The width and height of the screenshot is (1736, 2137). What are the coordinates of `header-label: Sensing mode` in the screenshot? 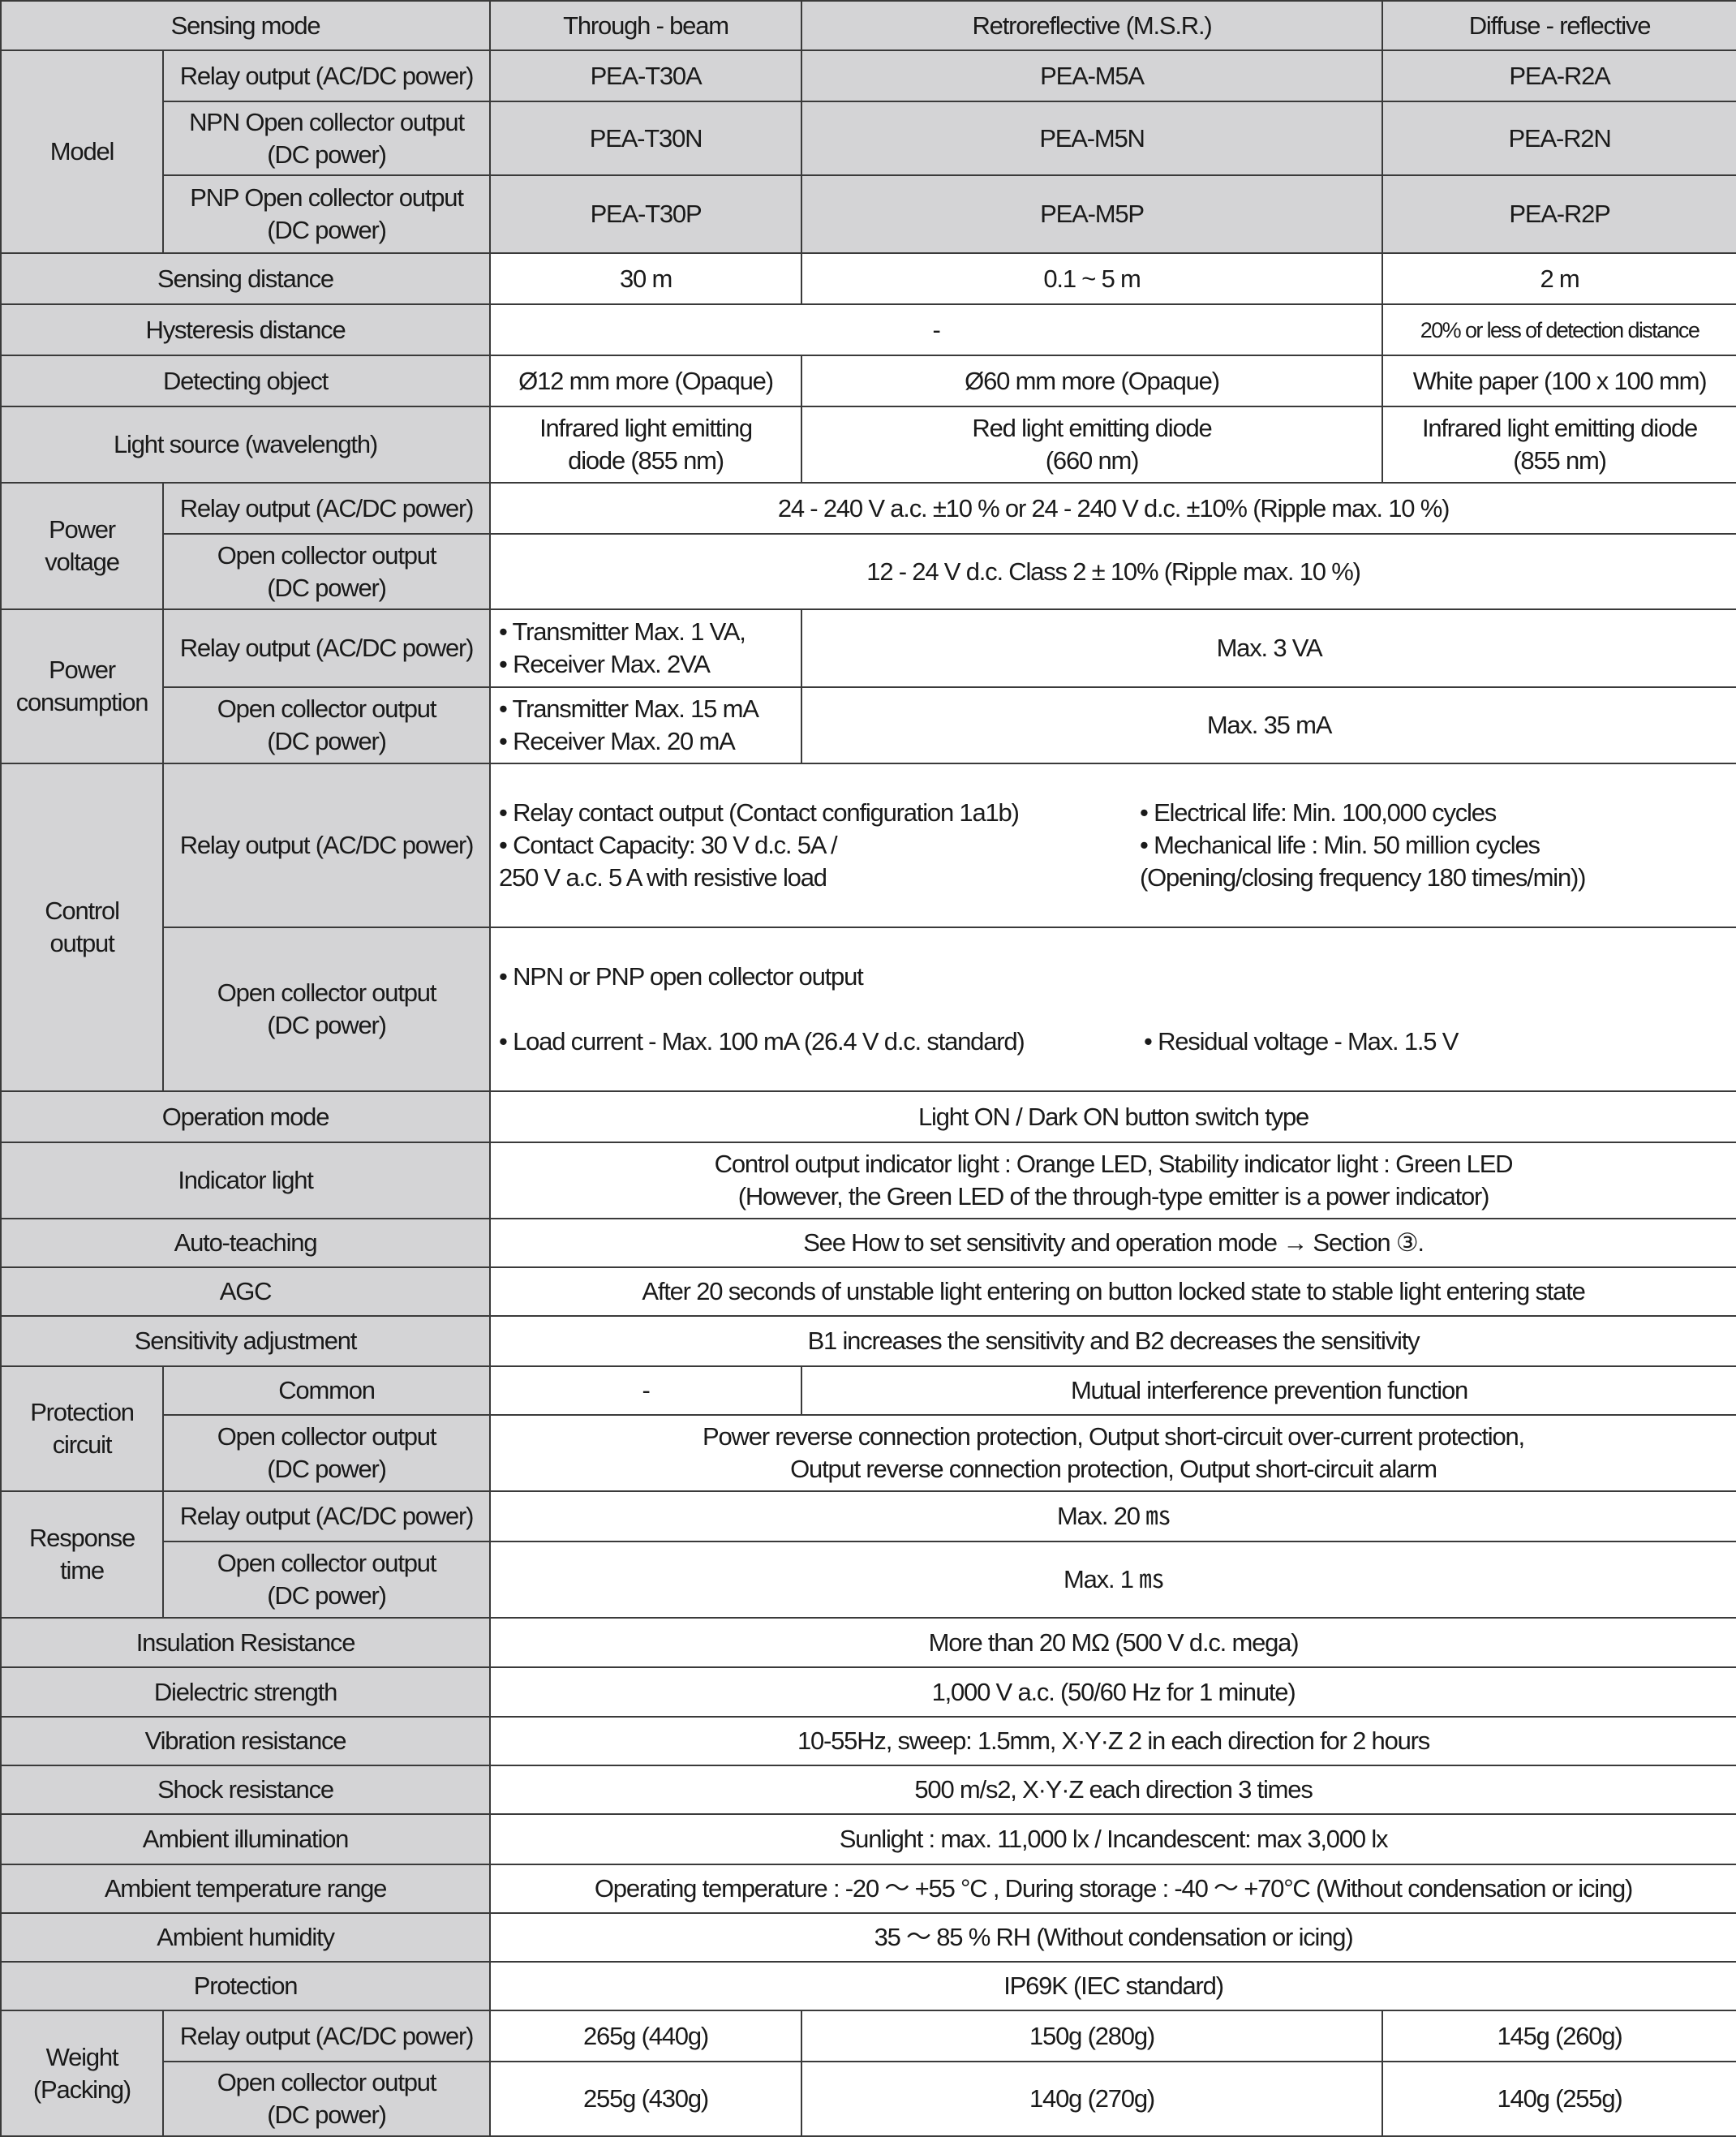 It's located at (246, 26).